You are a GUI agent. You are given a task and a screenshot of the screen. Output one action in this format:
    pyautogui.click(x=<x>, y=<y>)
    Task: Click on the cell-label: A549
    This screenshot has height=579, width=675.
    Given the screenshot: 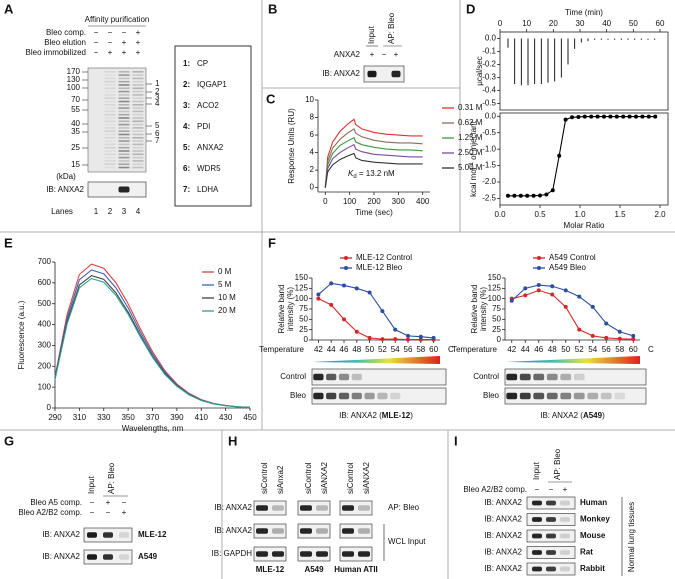 What is the action you would take?
    pyautogui.click(x=148, y=556)
    